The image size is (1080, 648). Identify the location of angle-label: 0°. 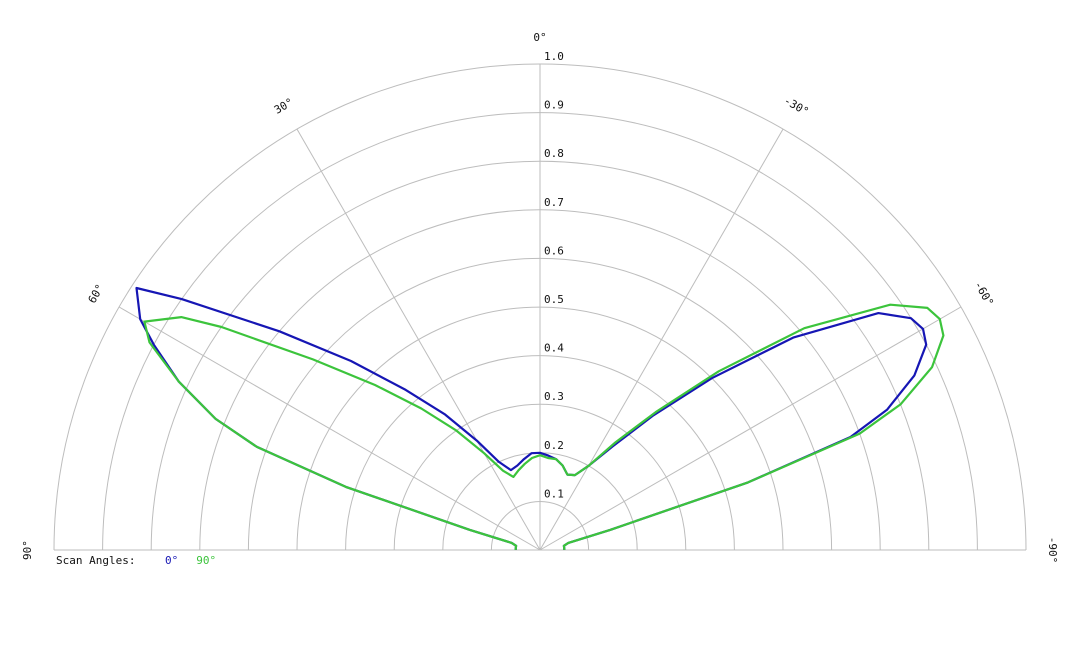
(539, 37).